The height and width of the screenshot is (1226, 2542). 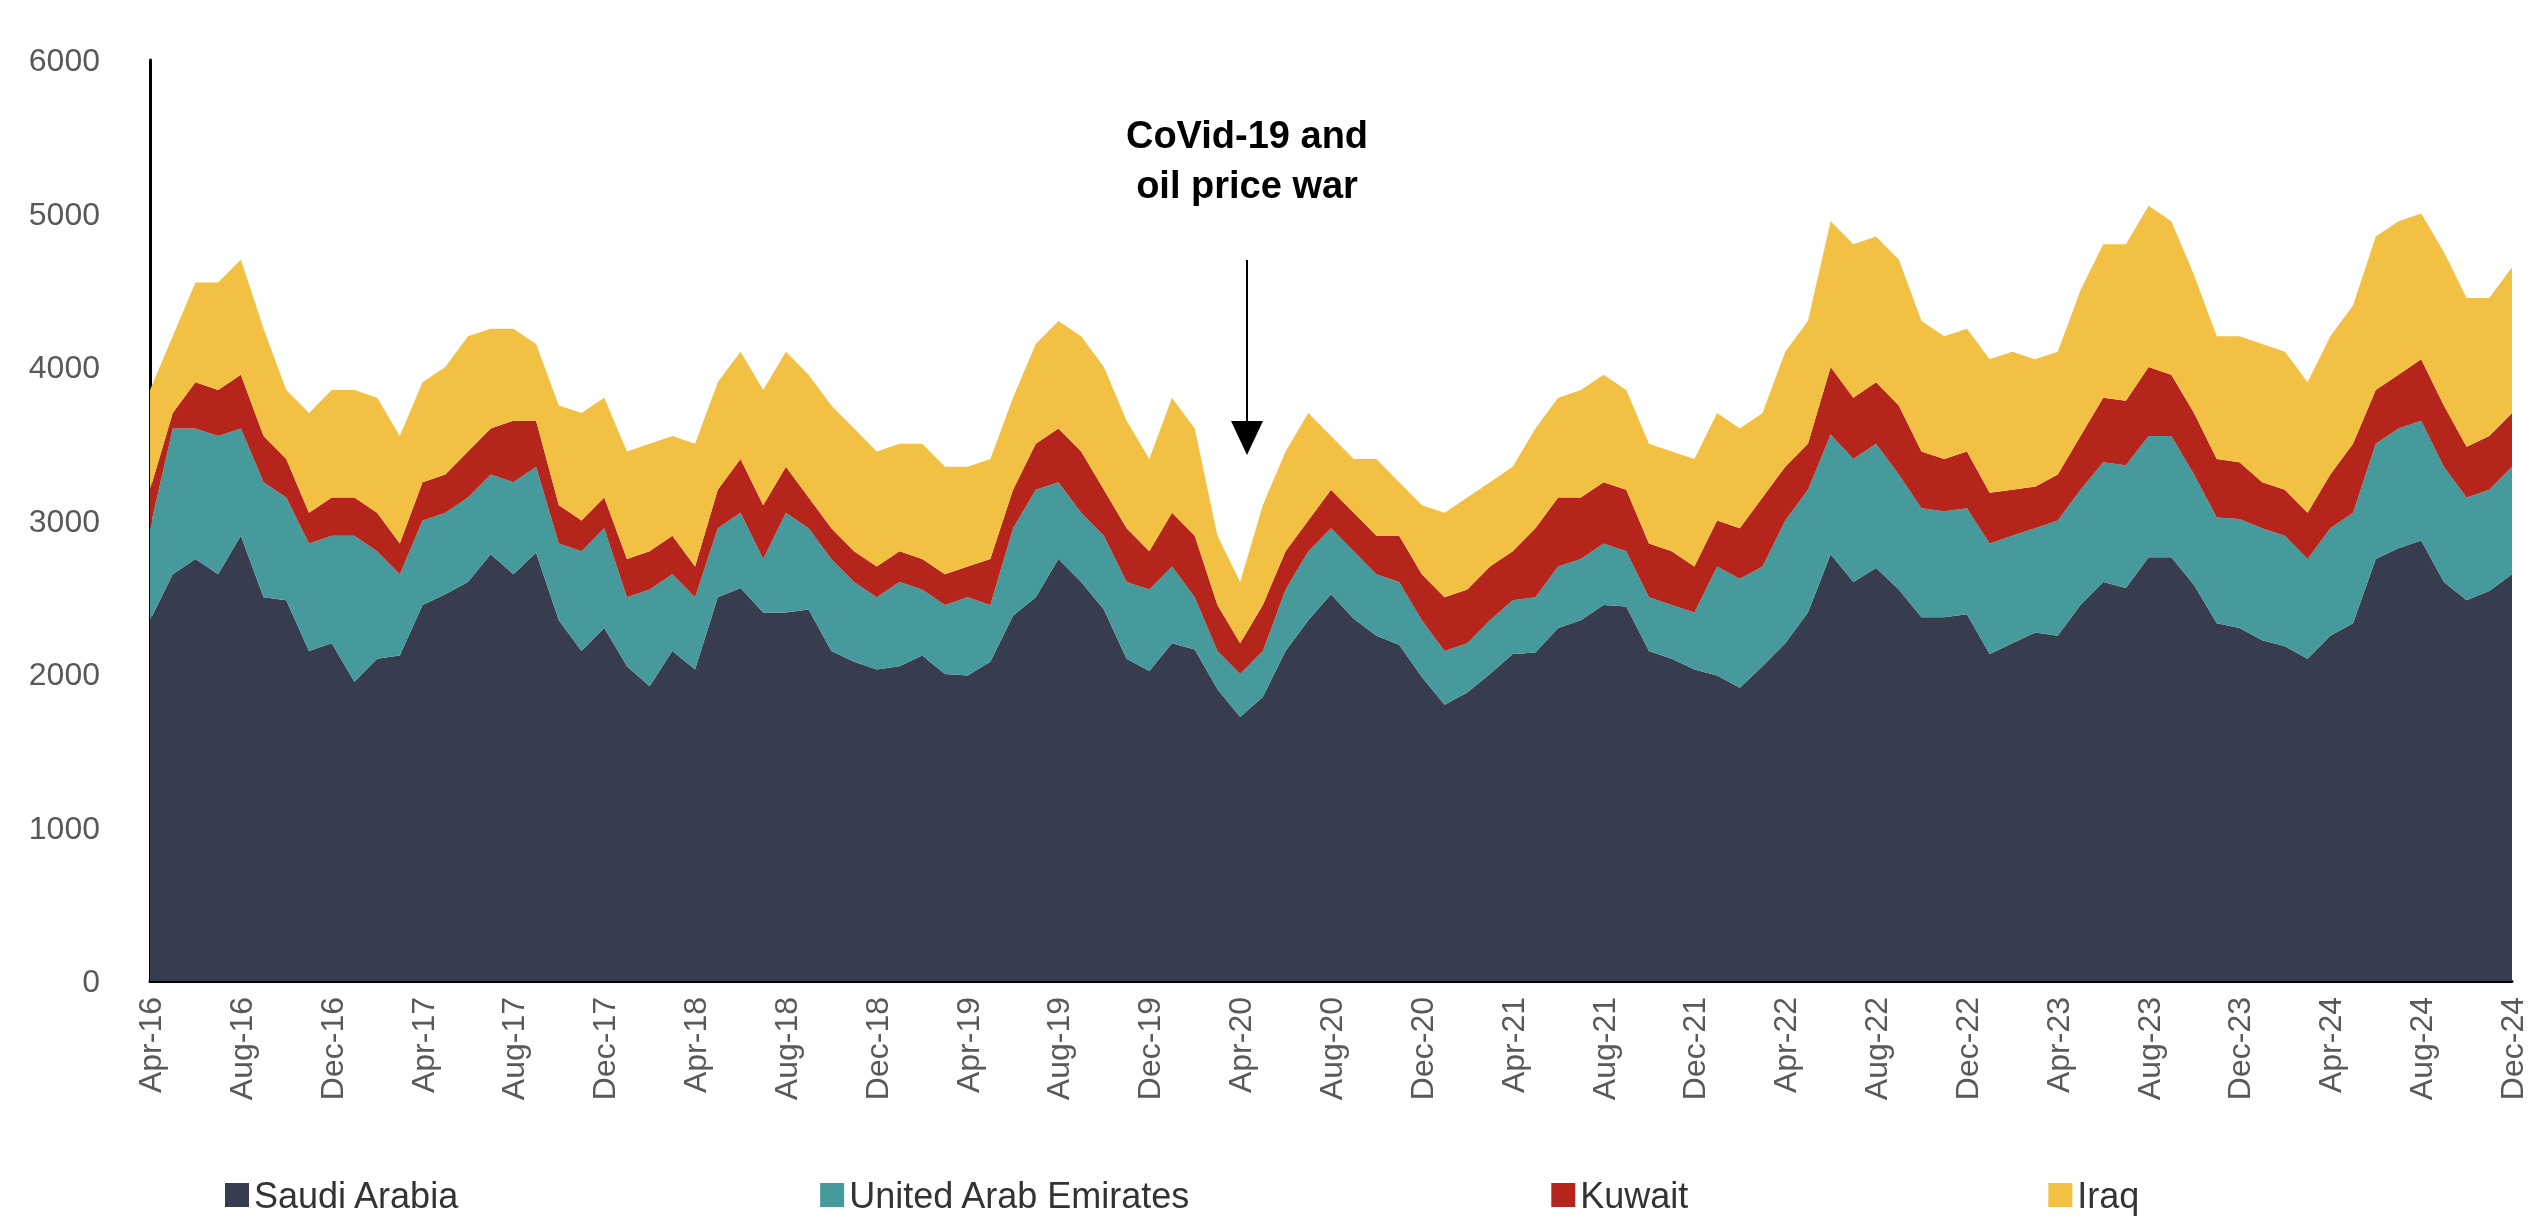 I want to click on x-tick-label: Aug-16, so click(x=240, y=1049).